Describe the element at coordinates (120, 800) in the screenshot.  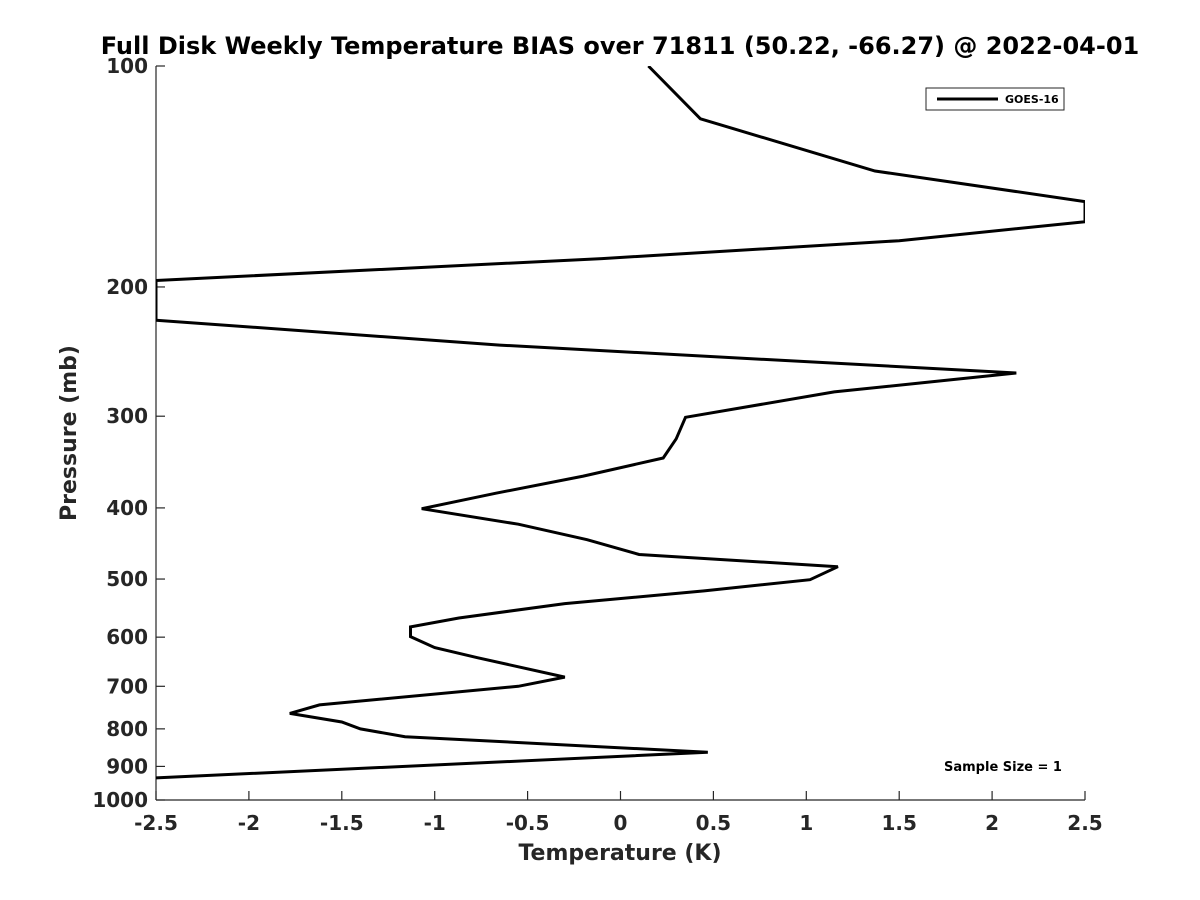
I see `y-tick-label: 1000` at that location.